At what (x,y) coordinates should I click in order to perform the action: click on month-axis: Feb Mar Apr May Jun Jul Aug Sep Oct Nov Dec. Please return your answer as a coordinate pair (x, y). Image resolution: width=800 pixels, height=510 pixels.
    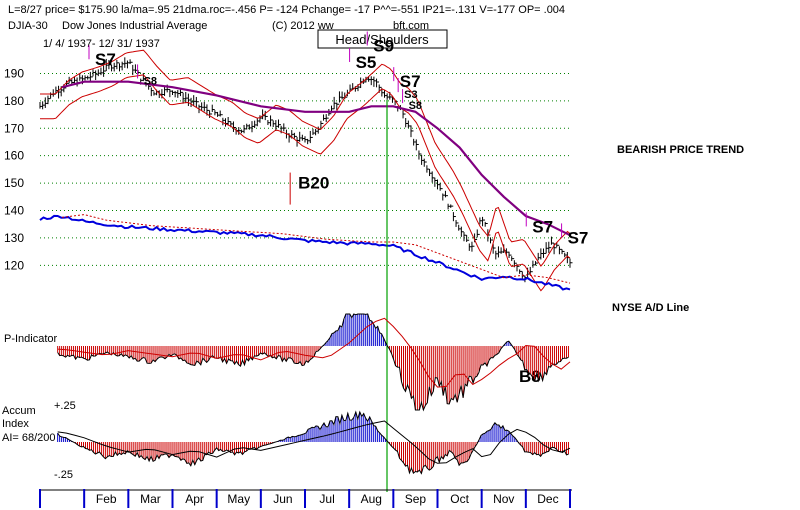
    Looking at the image, I should click on (305, 498).